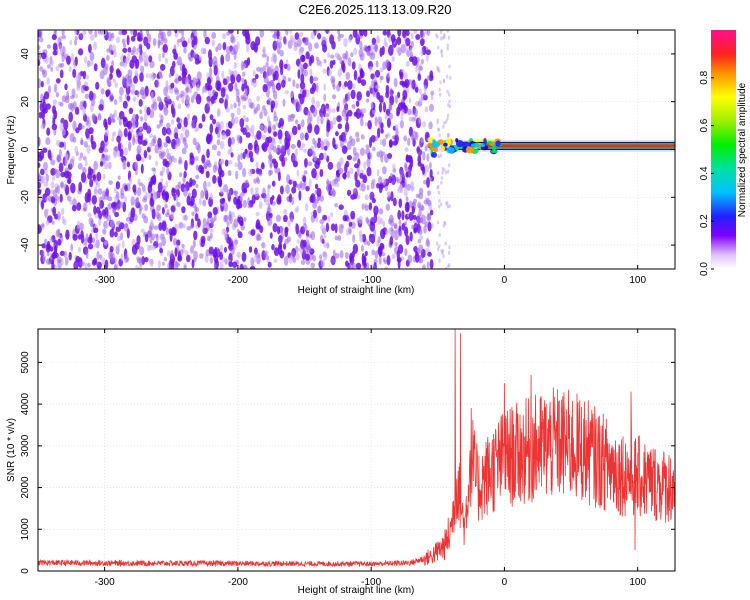 The image size is (750, 600). I want to click on snr-y-tick-label: 4000, so click(25, 404).